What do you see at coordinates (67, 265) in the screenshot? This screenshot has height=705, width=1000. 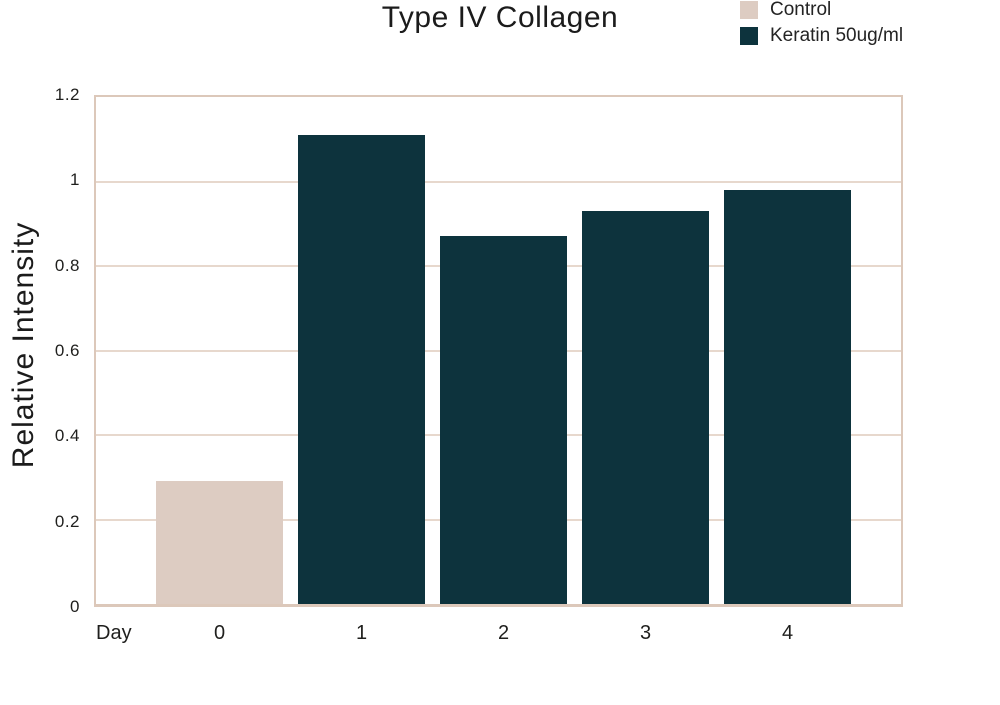 I see `y-tick-label: 0.8` at bounding box center [67, 265].